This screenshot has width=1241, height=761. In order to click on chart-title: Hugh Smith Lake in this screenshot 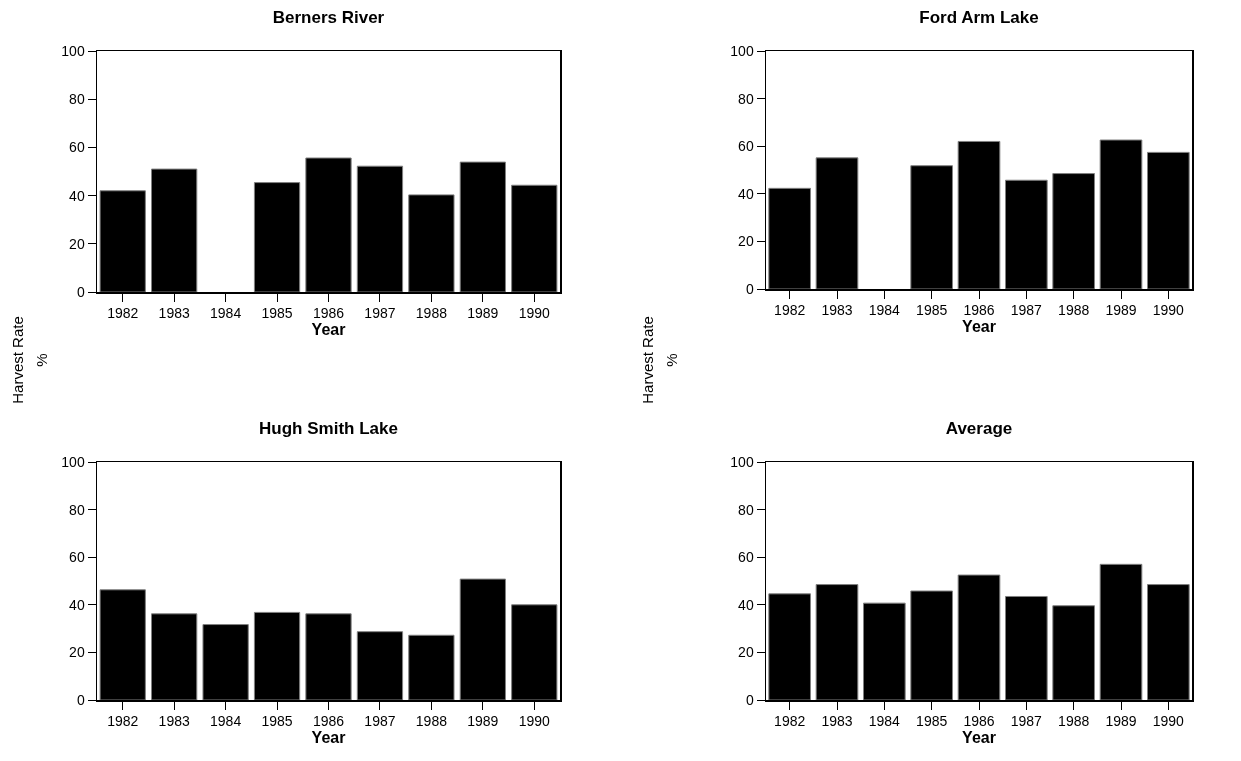, I will do `click(328, 428)`.